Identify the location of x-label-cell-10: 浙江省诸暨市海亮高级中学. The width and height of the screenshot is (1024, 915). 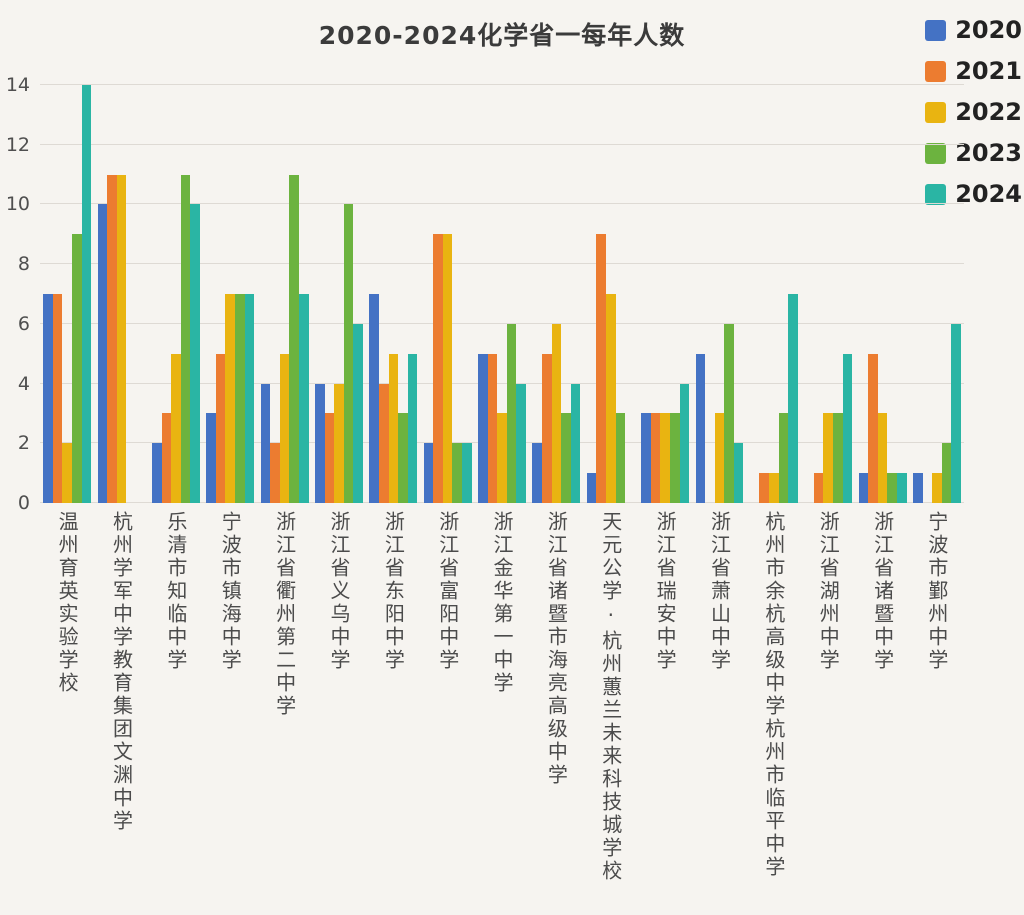
(556, 713).